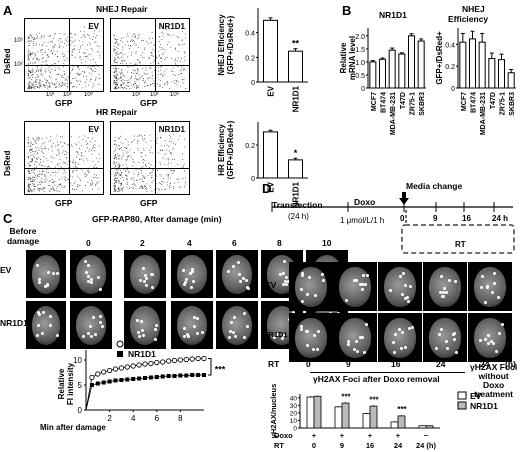 The image size is (520, 452). I want to click on panel-b-title-left: NR1D1, so click(393, 15).